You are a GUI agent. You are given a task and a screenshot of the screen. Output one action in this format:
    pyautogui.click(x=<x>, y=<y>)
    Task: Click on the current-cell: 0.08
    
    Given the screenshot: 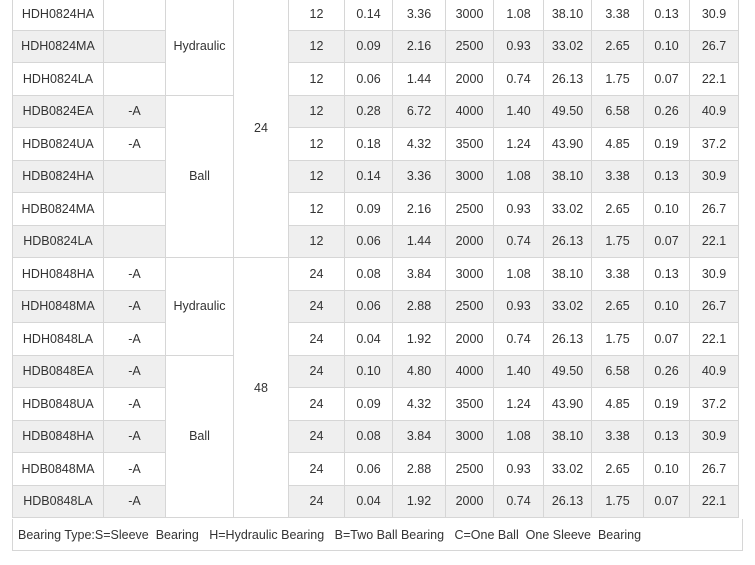 What is the action you would take?
    pyautogui.click(x=368, y=274)
    